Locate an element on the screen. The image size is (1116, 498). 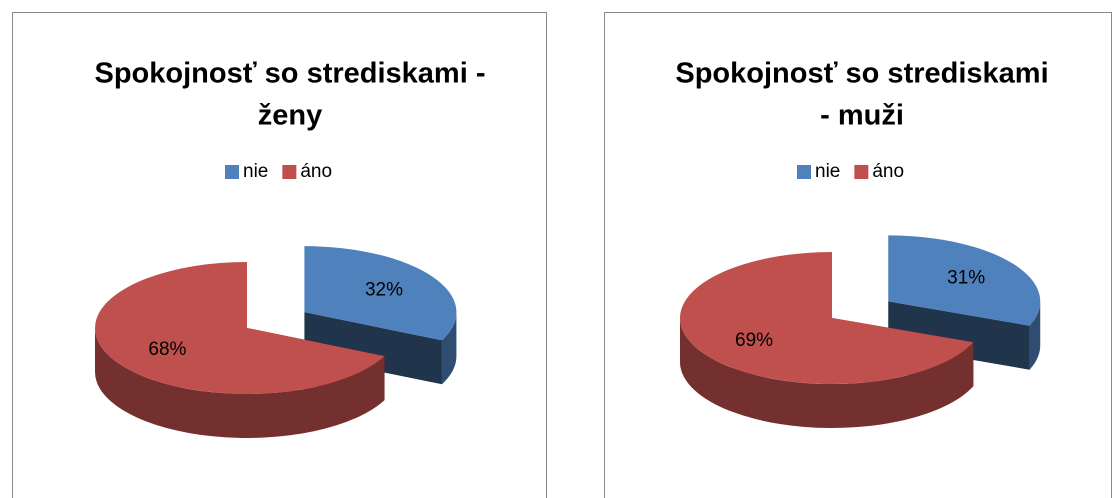
slice: 68% is located at coordinates (240, 350).